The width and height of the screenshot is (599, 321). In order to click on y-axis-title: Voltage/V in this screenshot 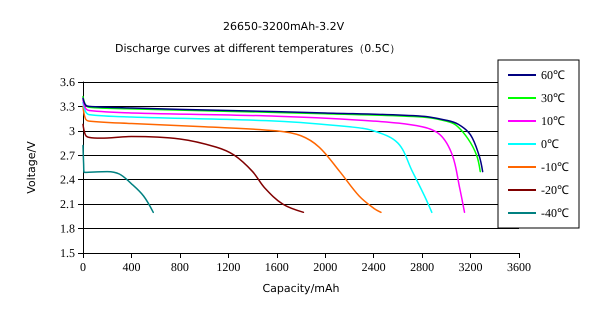, I will do `click(31, 167)`.